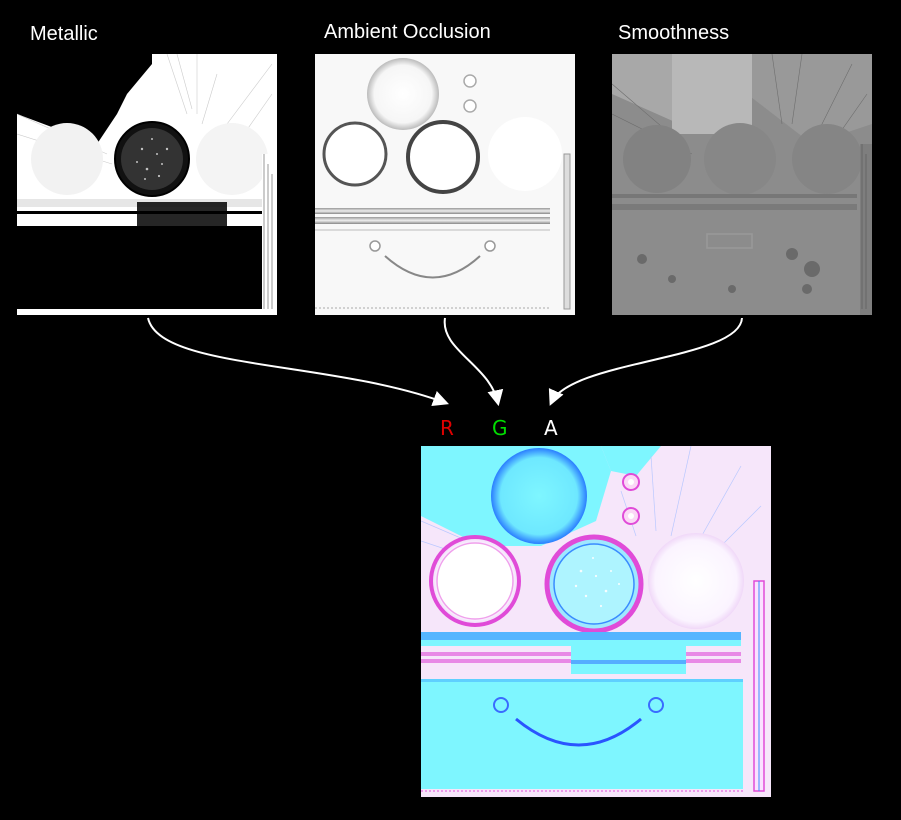  I want to click on channel-r-label: R, so click(447, 428).